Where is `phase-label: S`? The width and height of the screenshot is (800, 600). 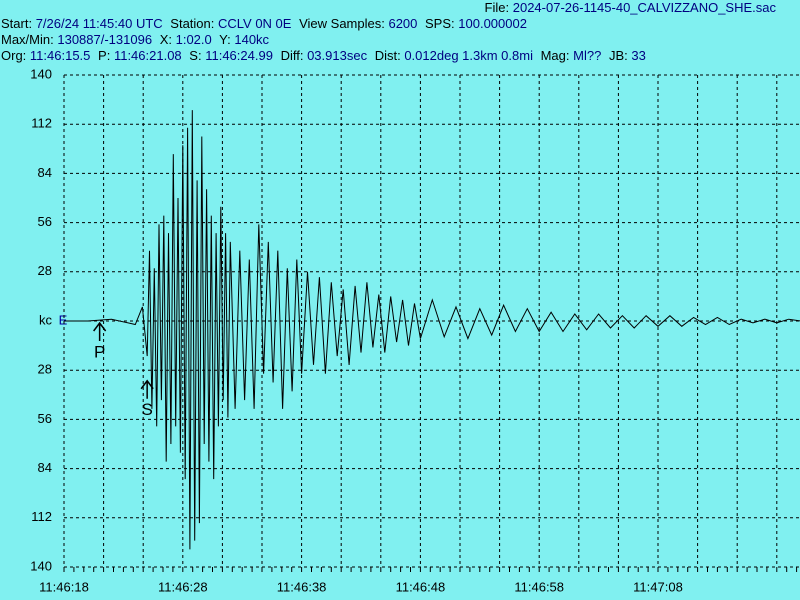 phase-label: S is located at coordinates (146, 409).